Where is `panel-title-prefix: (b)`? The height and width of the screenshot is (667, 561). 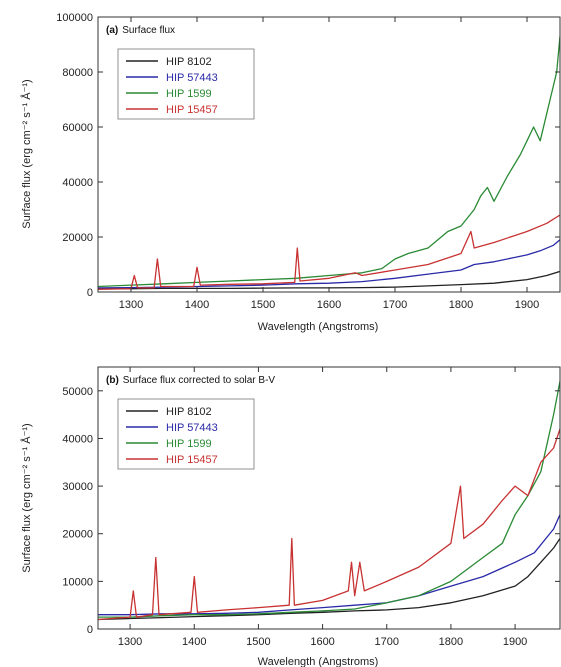 panel-title-prefix: (b) is located at coordinates (112, 380).